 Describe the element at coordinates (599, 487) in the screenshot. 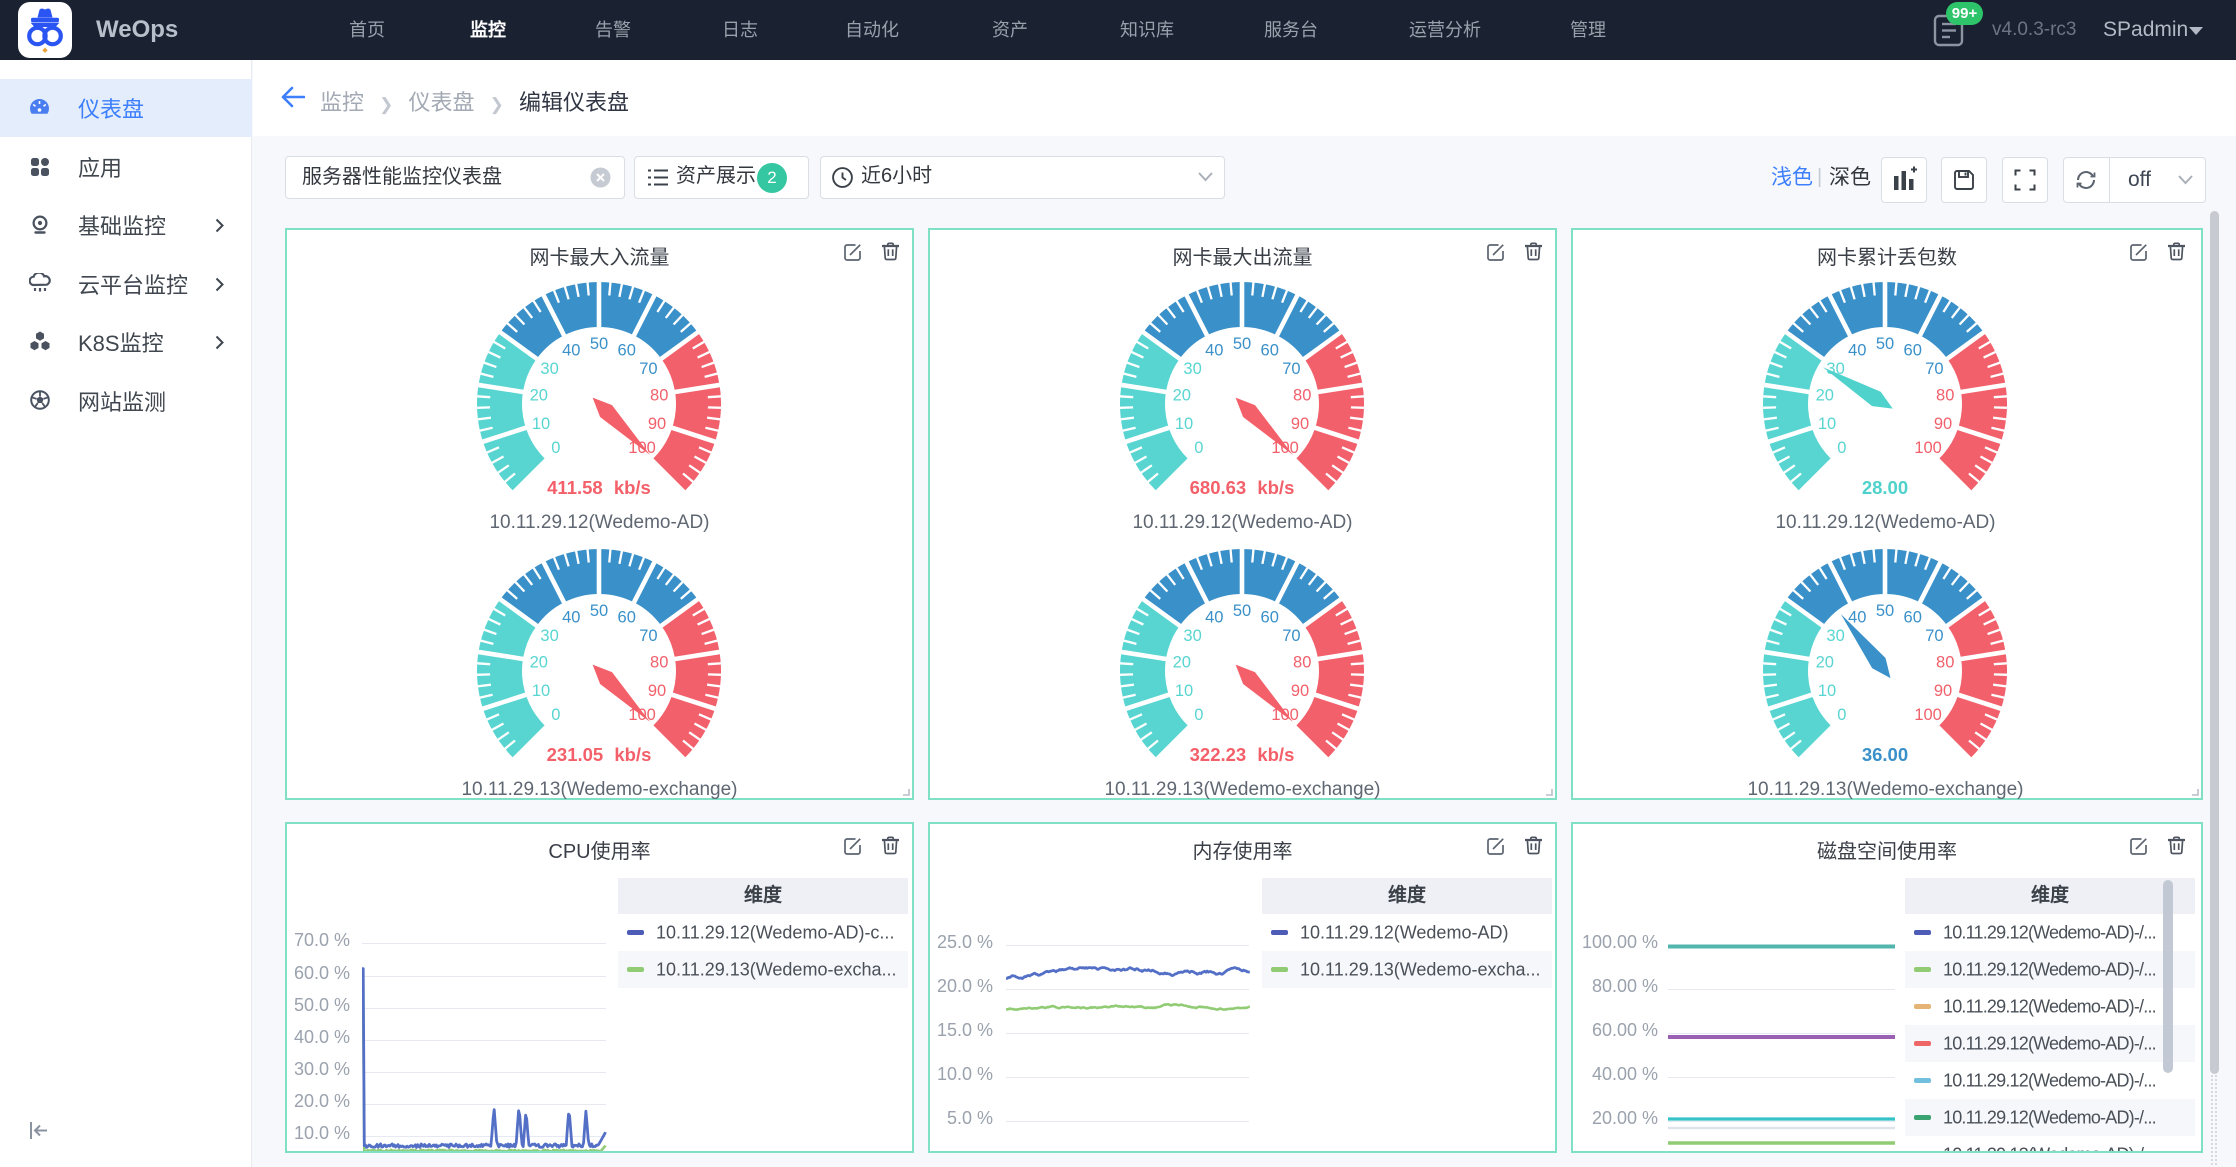

I see `svg-text: 411.58 kb/s` at that location.